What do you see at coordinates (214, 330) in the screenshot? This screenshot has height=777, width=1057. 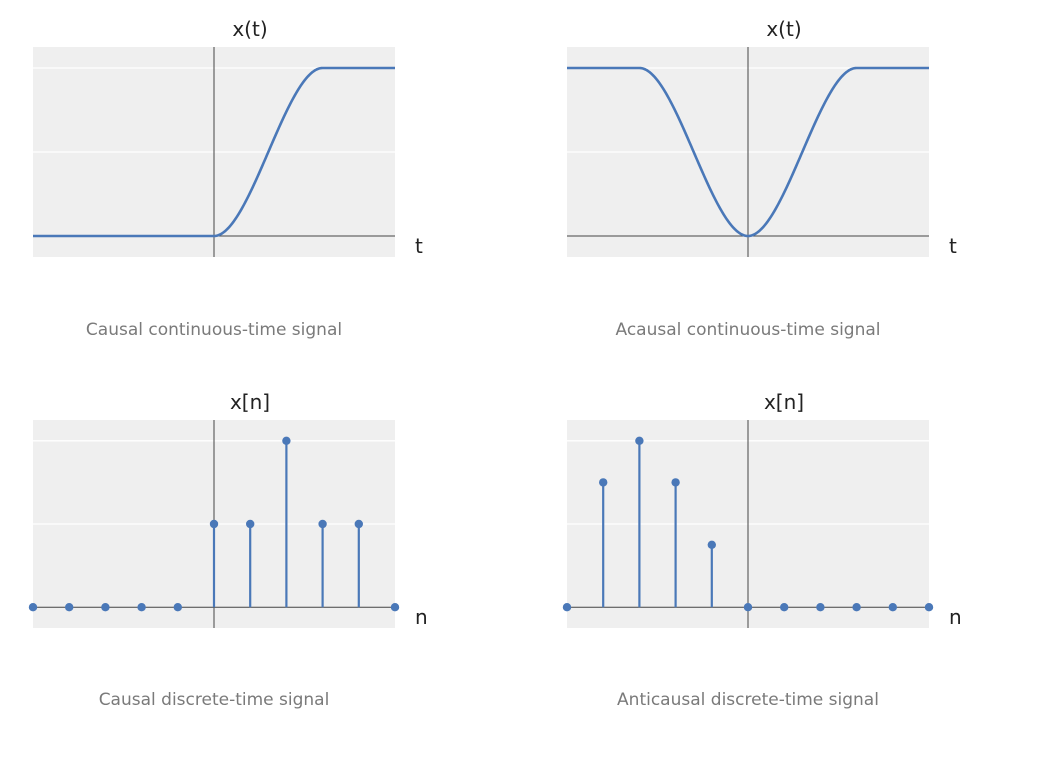 I see `panel-caption: Causal continuous-time signal` at bounding box center [214, 330].